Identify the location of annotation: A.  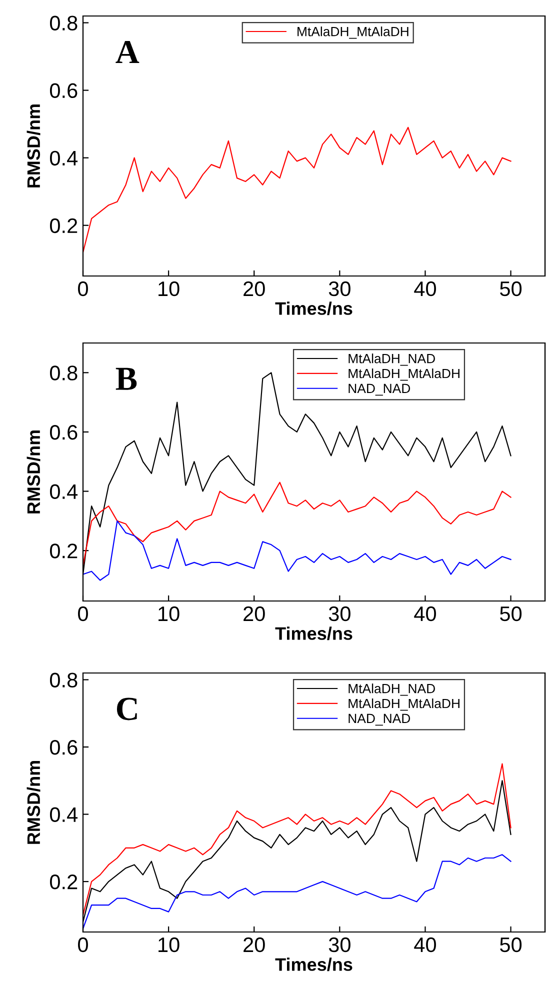
(128, 52).